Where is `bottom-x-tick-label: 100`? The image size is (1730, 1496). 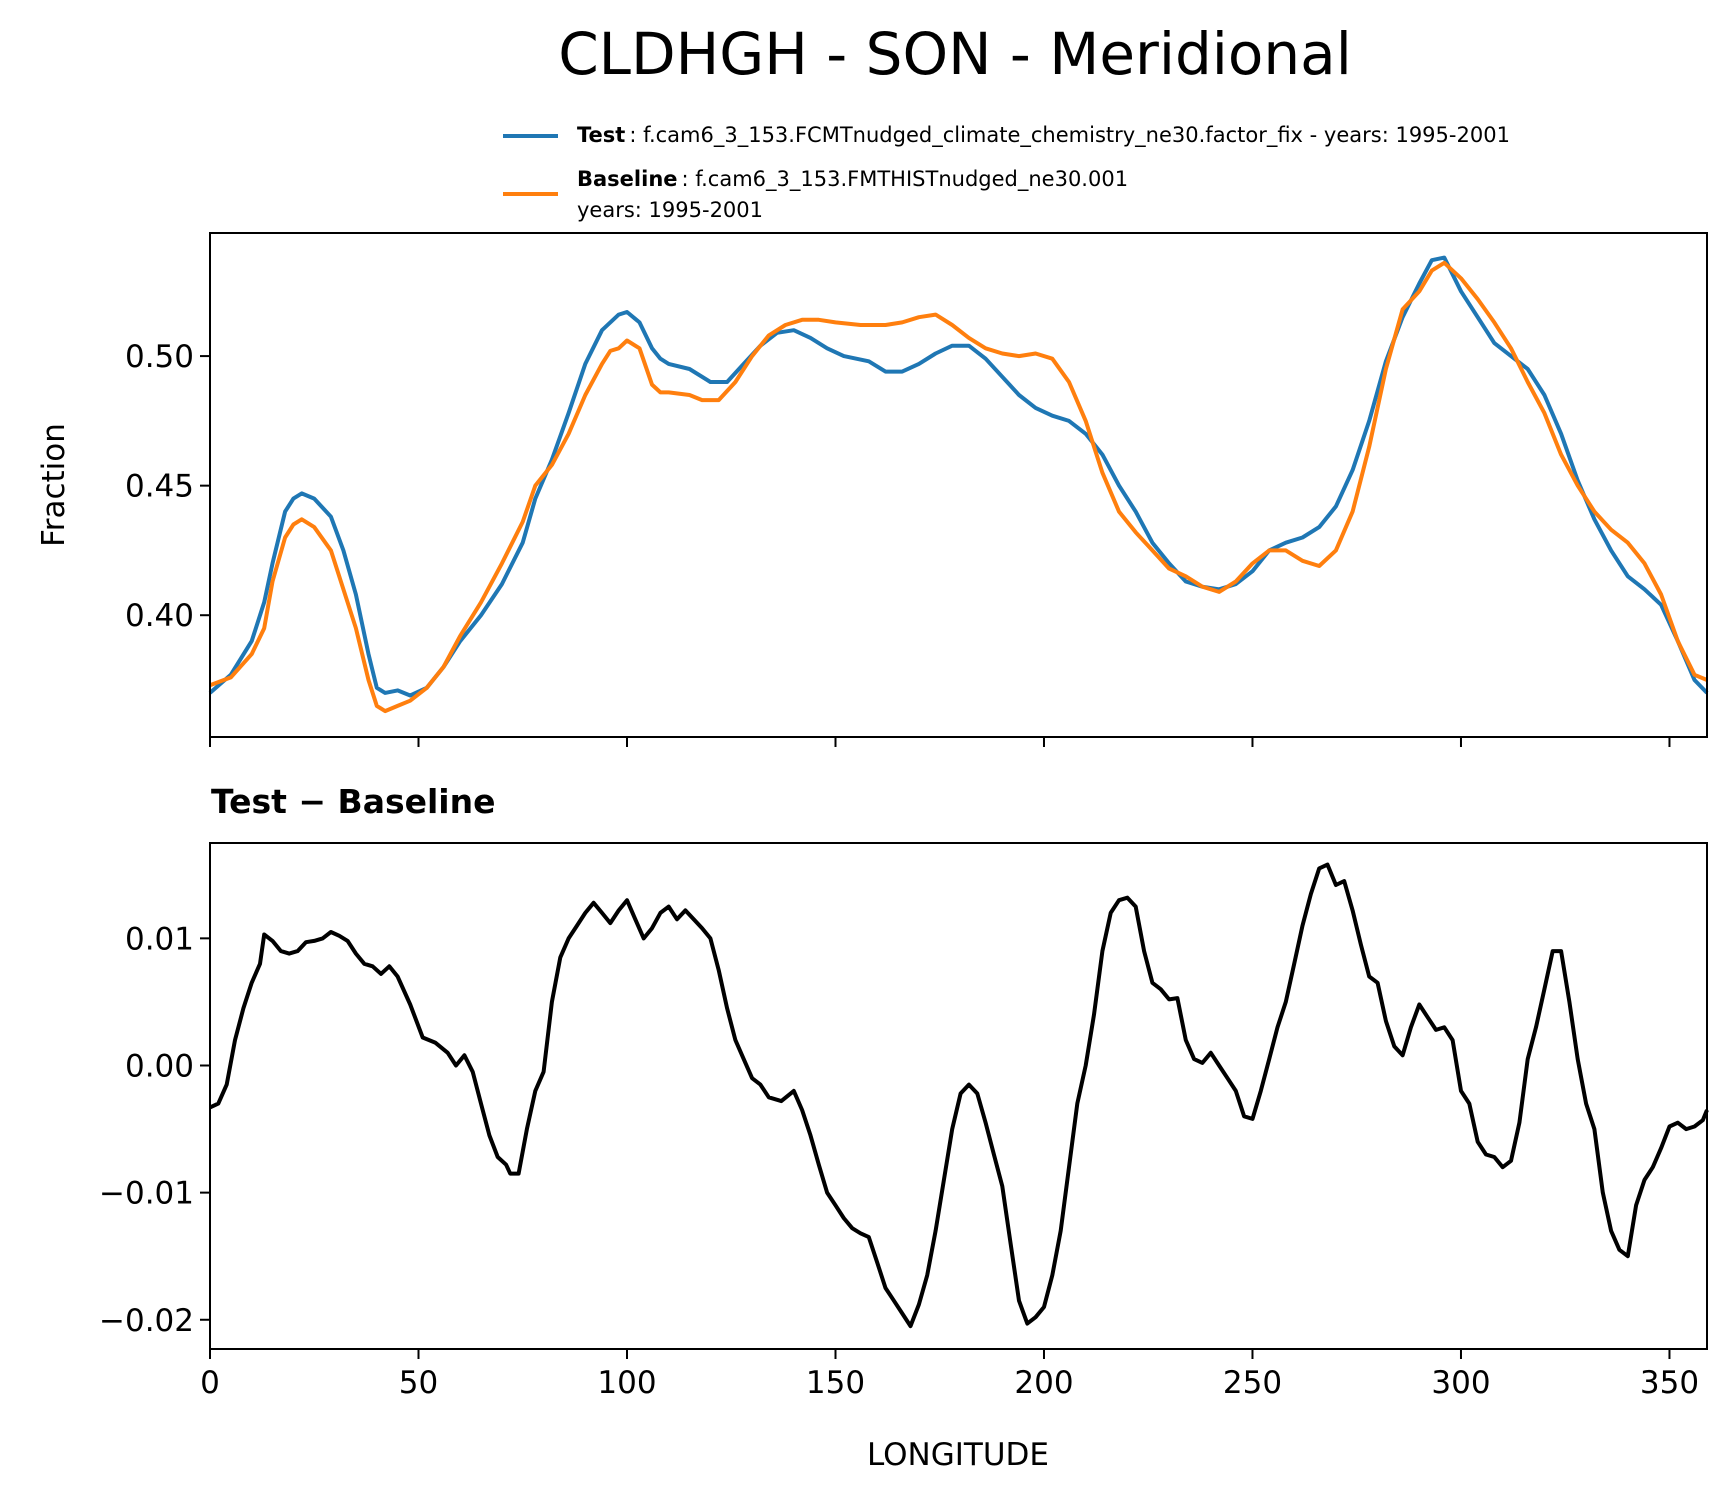 bottom-x-tick-label: 100 is located at coordinates (626, 1383).